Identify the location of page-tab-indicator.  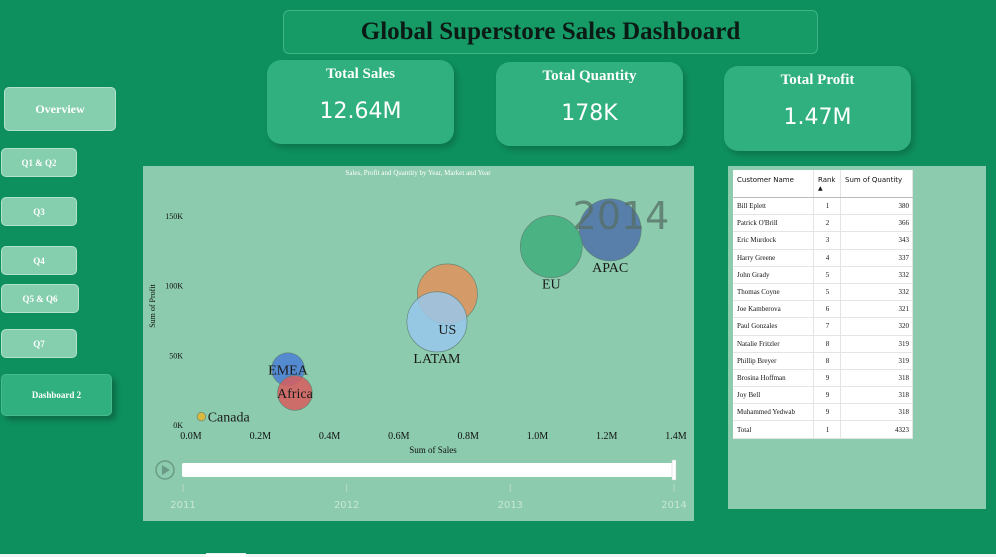
(226, 555).